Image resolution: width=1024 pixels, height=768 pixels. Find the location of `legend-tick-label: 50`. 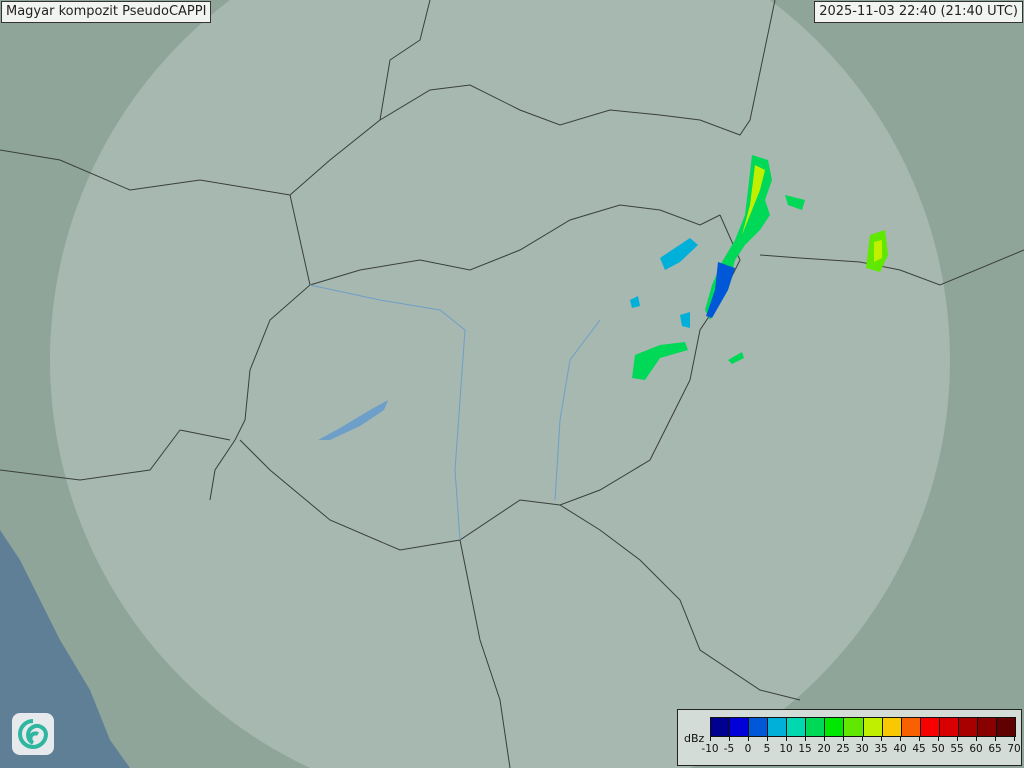

legend-tick-label: 50 is located at coordinates (938, 749).